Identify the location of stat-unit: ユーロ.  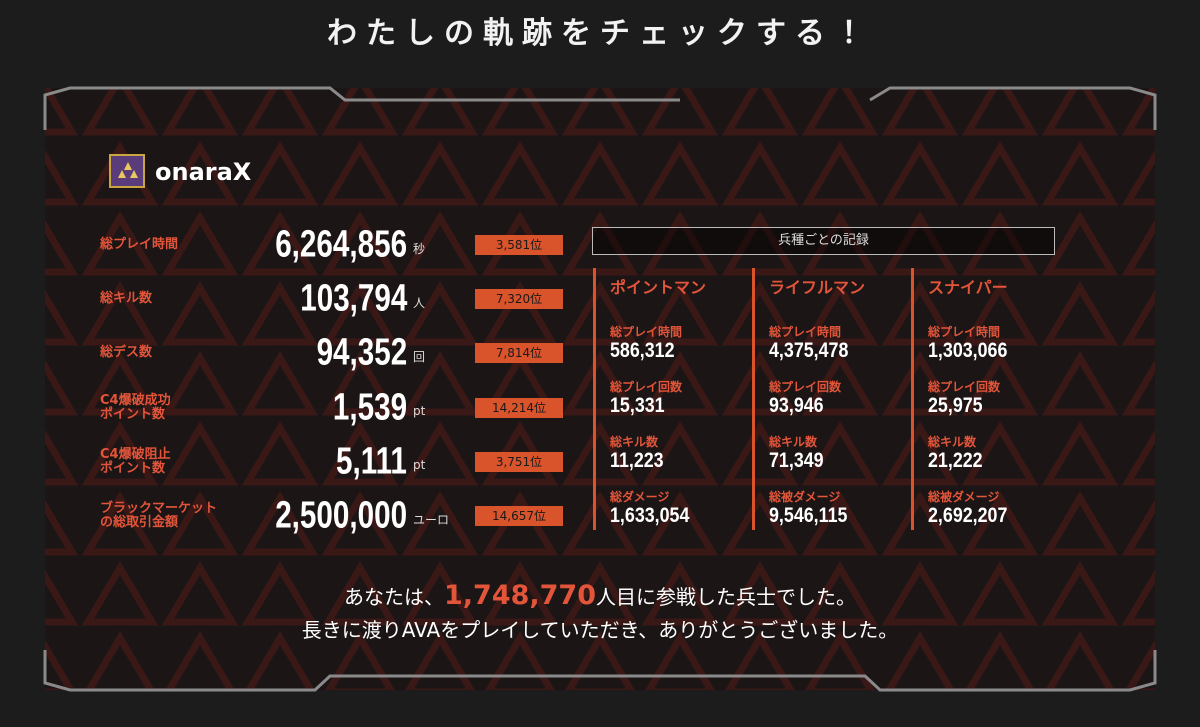
(431, 519).